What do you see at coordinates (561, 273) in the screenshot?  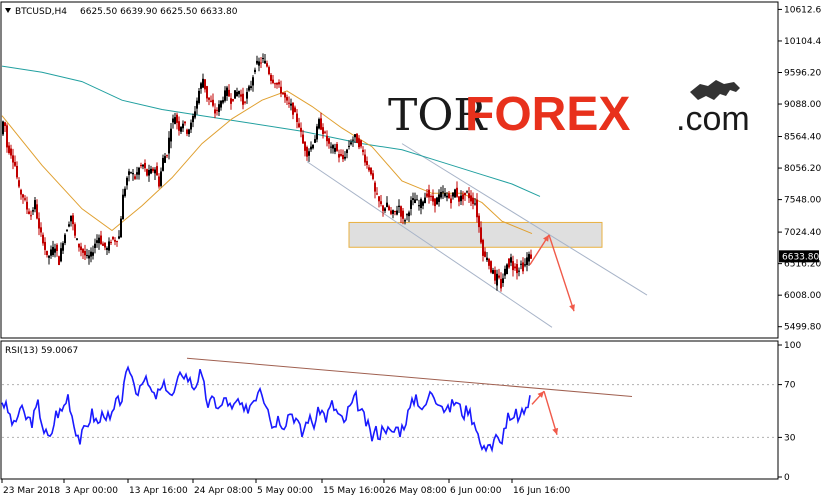 I see `down-arrow-icon` at bounding box center [561, 273].